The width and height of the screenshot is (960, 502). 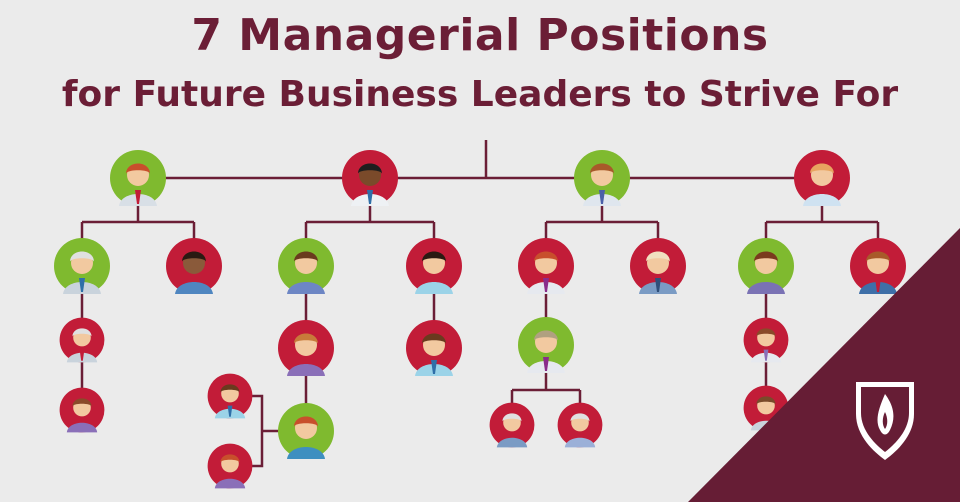 What do you see at coordinates (480, 35) in the screenshot?
I see `page-title: 7 Managerial Positions` at bounding box center [480, 35].